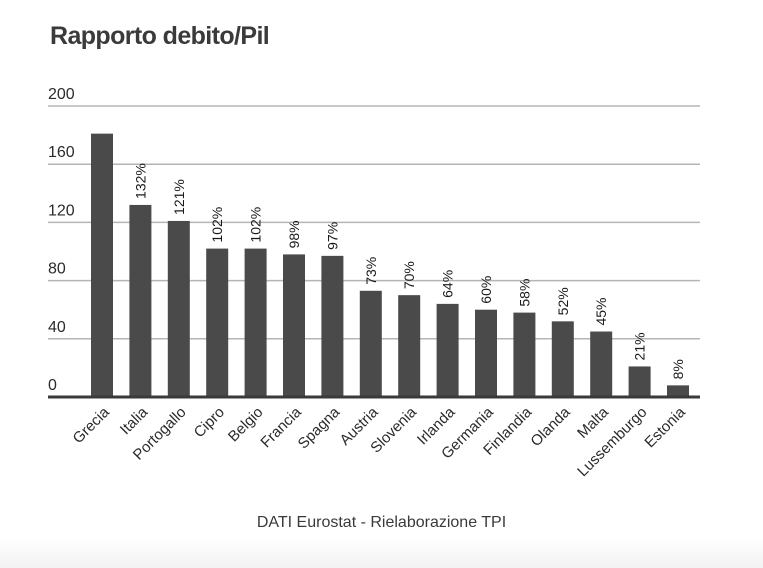  I want to click on data-label: 73%, so click(371, 271).